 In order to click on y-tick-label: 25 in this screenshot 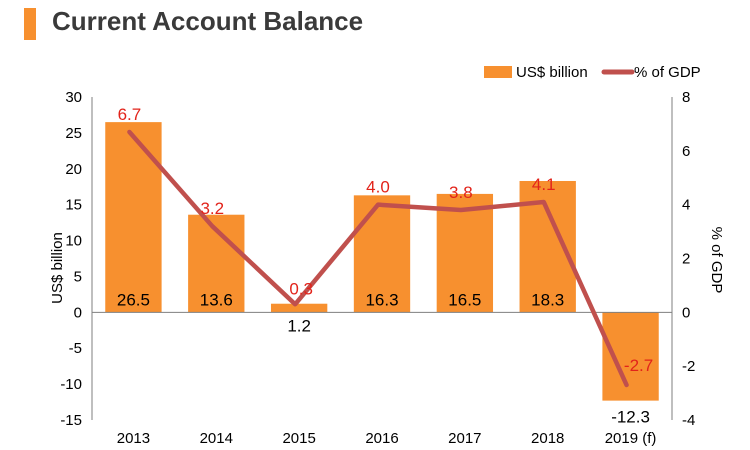, I will do `click(73, 133)`.